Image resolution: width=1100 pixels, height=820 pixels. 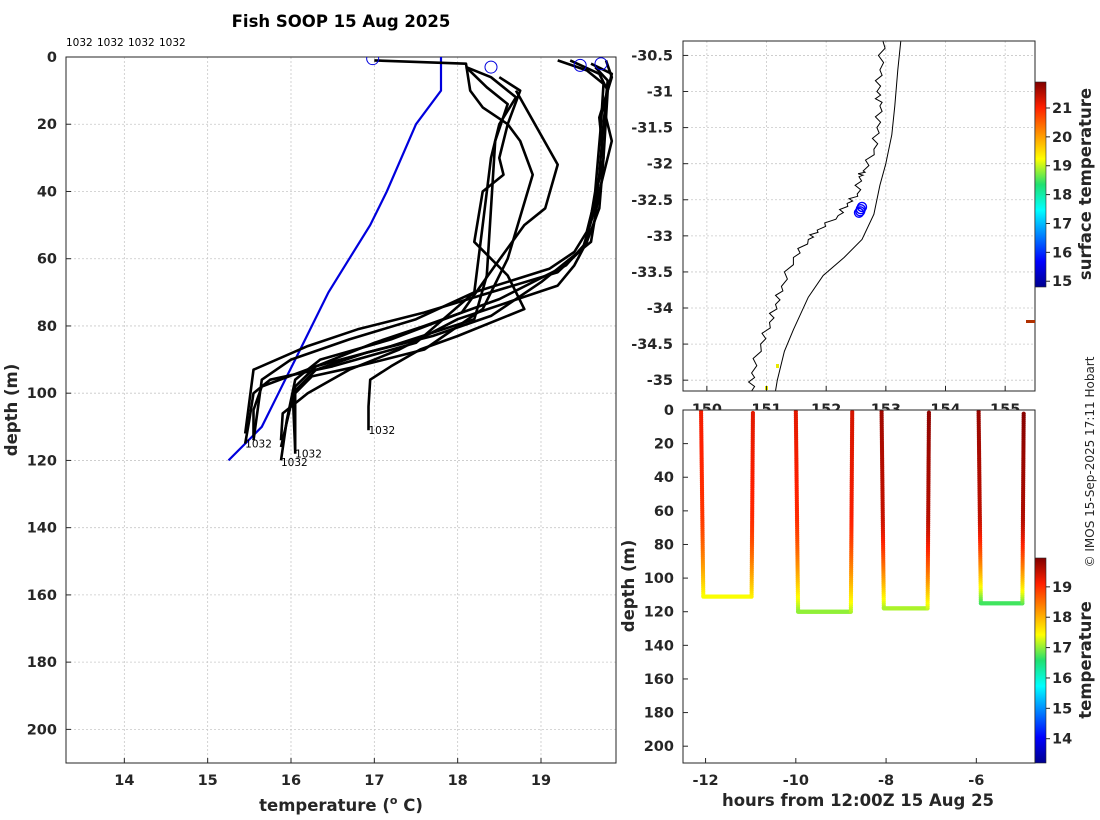 What do you see at coordinates (294, 463) in the screenshot?
I see `profile-end-label-4: 1032` at bounding box center [294, 463].